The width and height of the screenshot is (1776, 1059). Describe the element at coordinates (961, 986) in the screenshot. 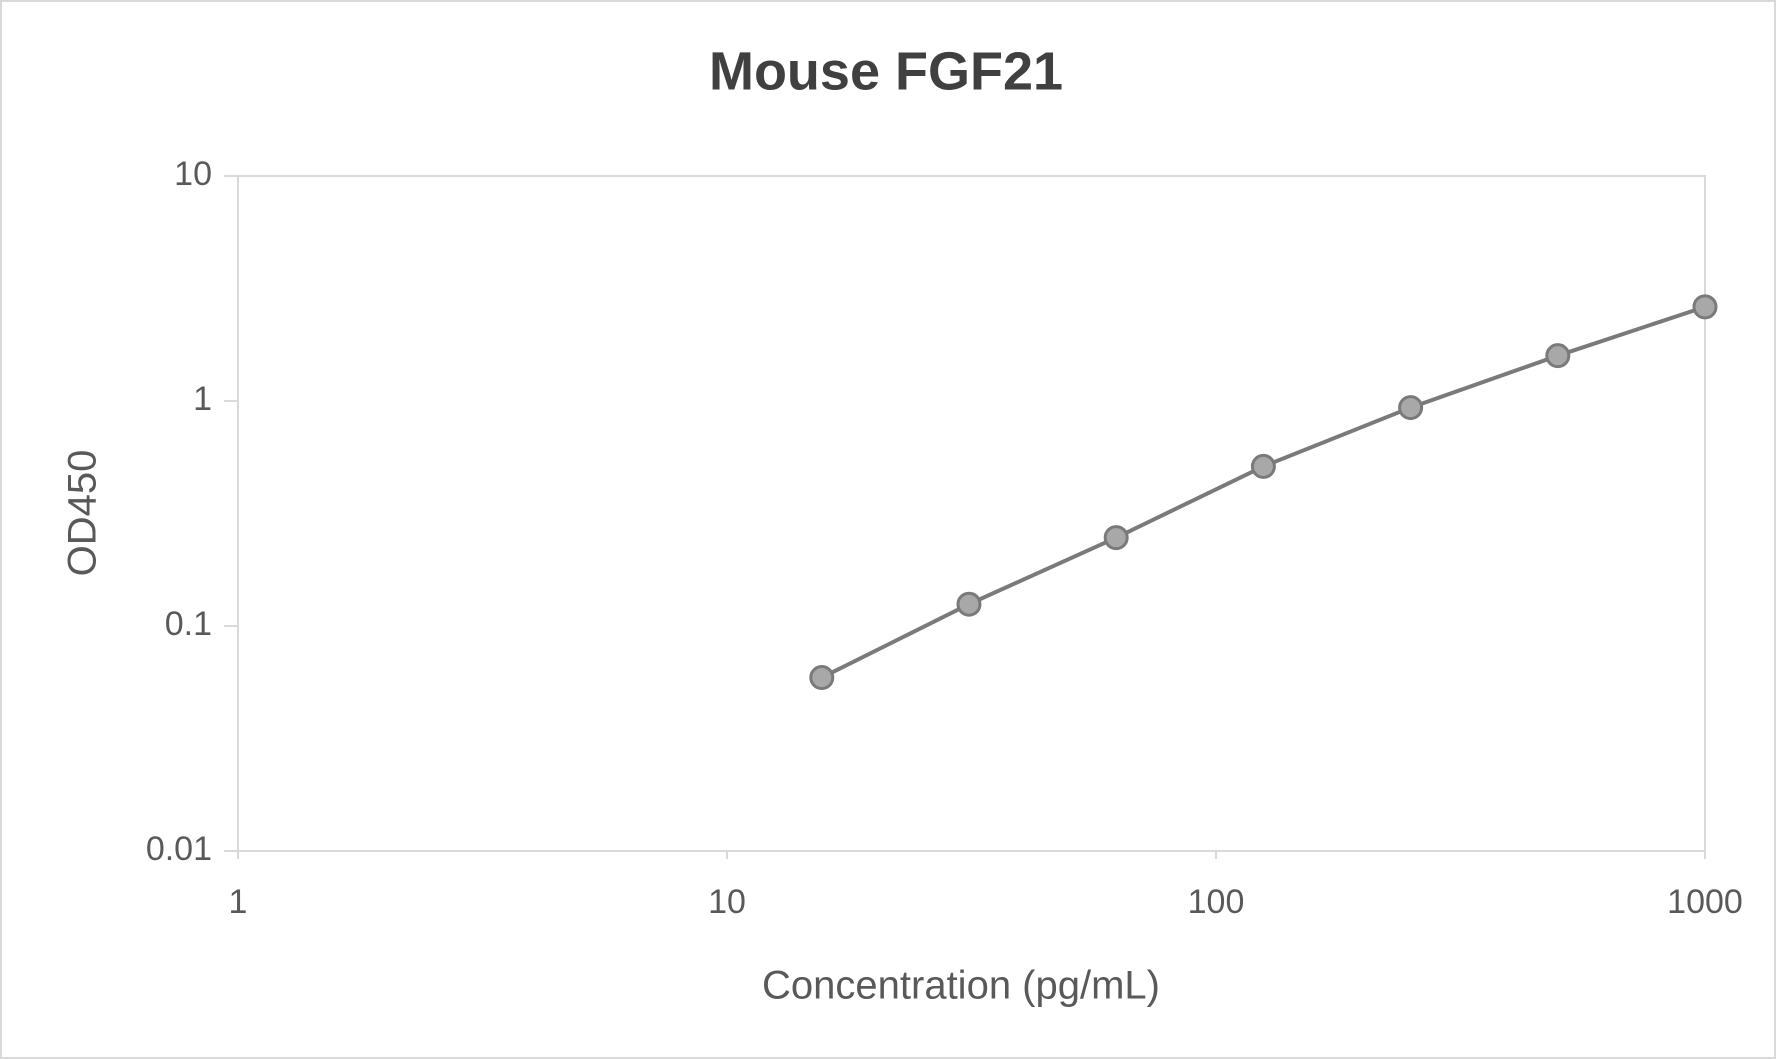

I see `x-axis-label: Concentration (pg/mL)` at that location.